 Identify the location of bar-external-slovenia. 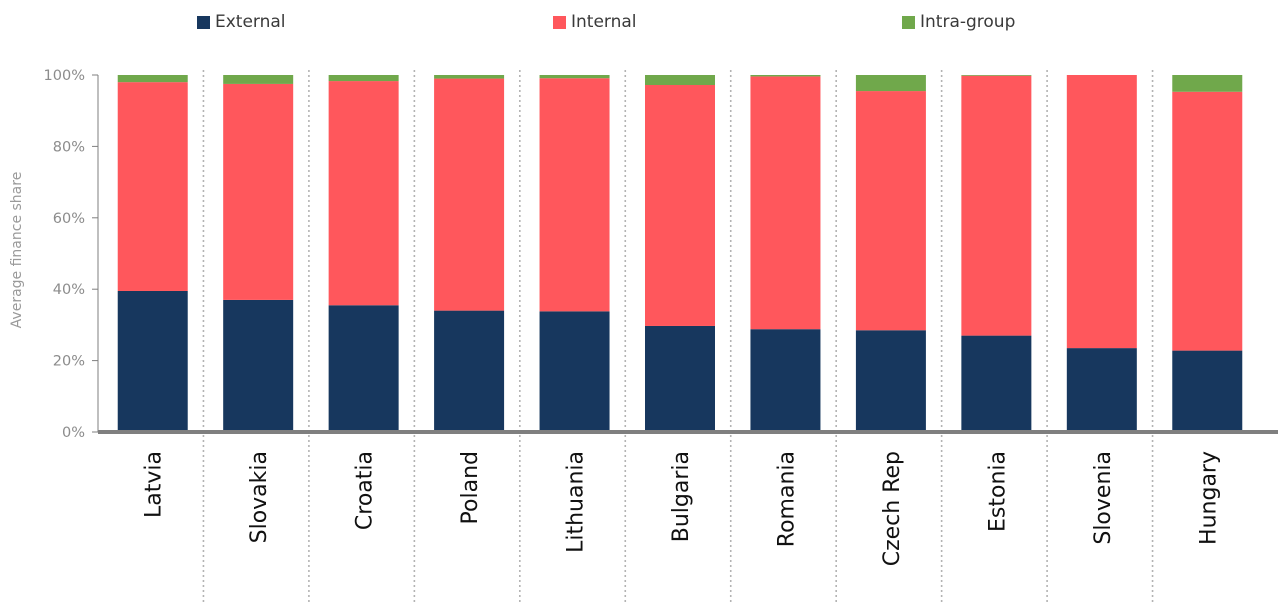
(1101, 390).